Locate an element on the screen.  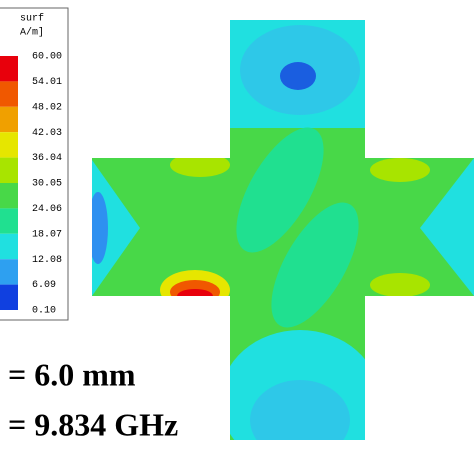
legend-label: 36.04 is located at coordinates (47, 158).